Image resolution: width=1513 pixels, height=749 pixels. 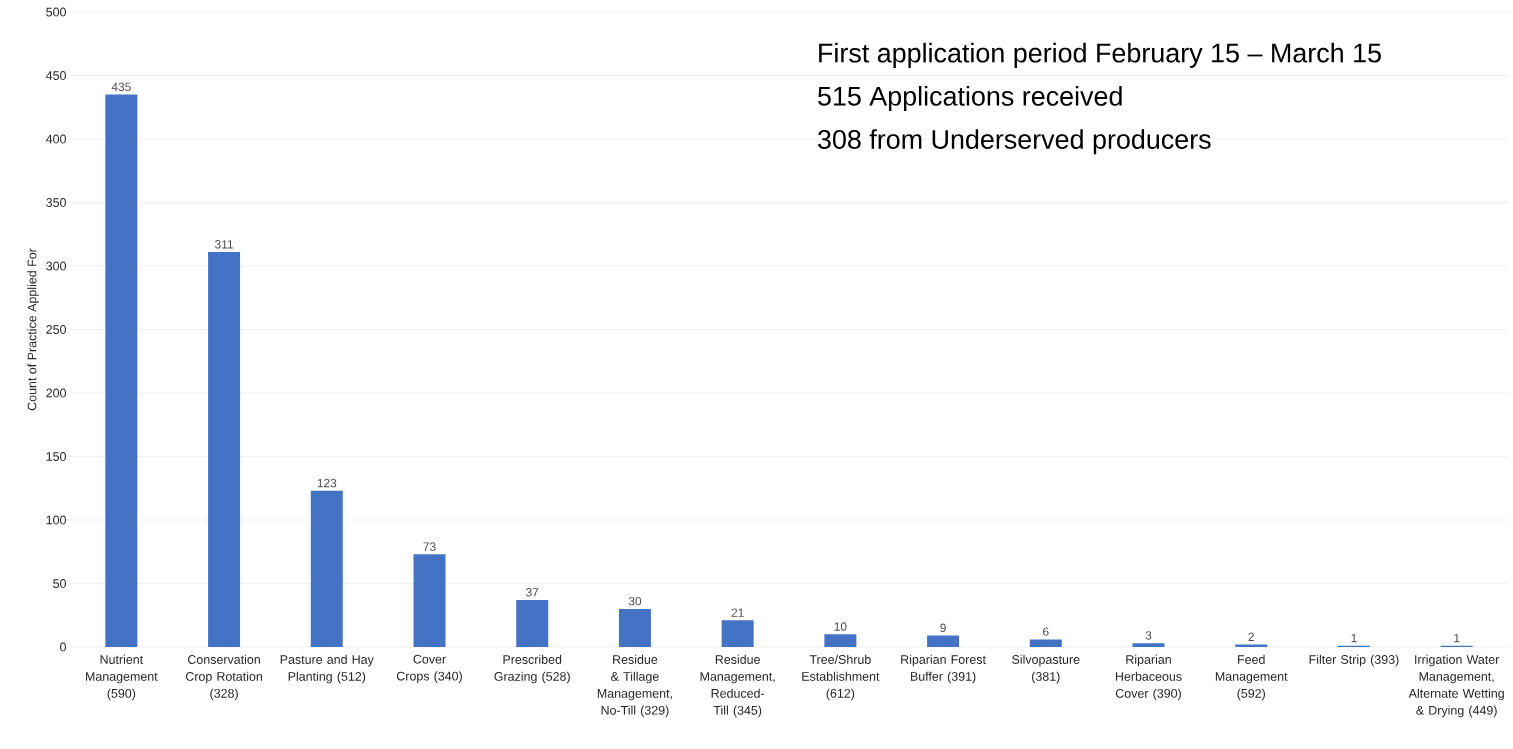 I want to click on x-tick-label: Riparian Herbaceous Cover (390), so click(x=1148, y=677).